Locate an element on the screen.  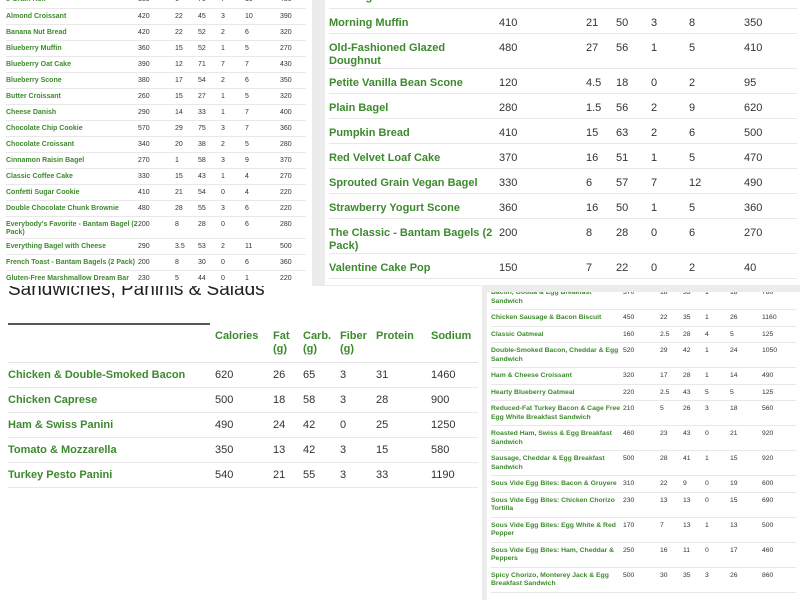
item-name-cell: Butter Croissant is located at coordinates (72, 96).